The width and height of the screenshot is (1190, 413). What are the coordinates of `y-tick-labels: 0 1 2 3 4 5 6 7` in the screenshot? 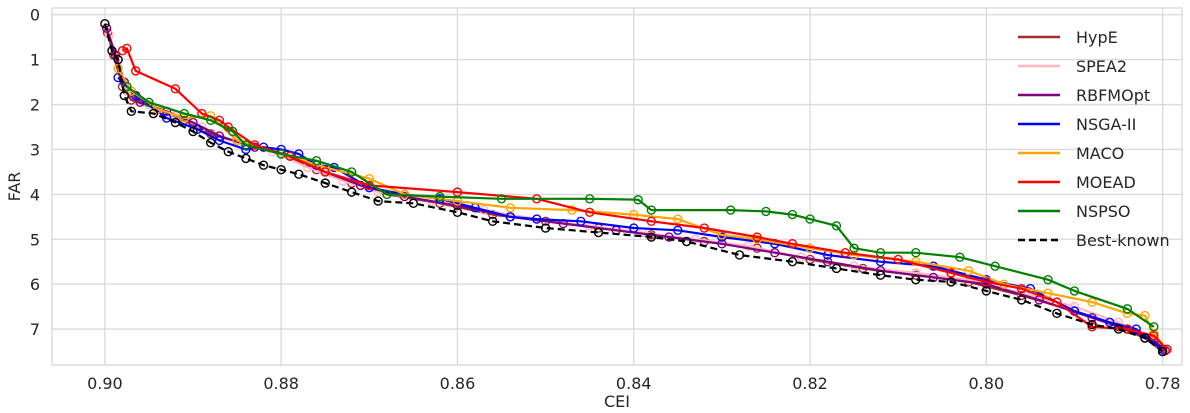 It's located at (35, 172).